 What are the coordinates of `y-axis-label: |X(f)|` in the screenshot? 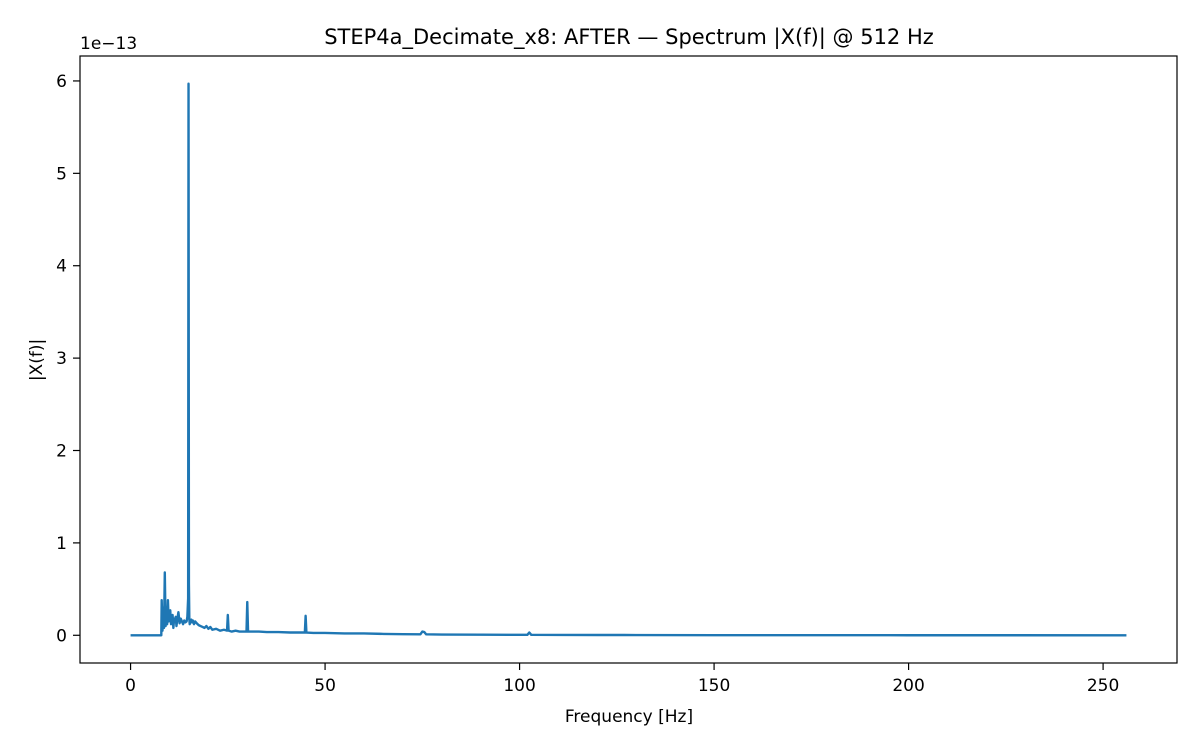 It's located at (37, 360).